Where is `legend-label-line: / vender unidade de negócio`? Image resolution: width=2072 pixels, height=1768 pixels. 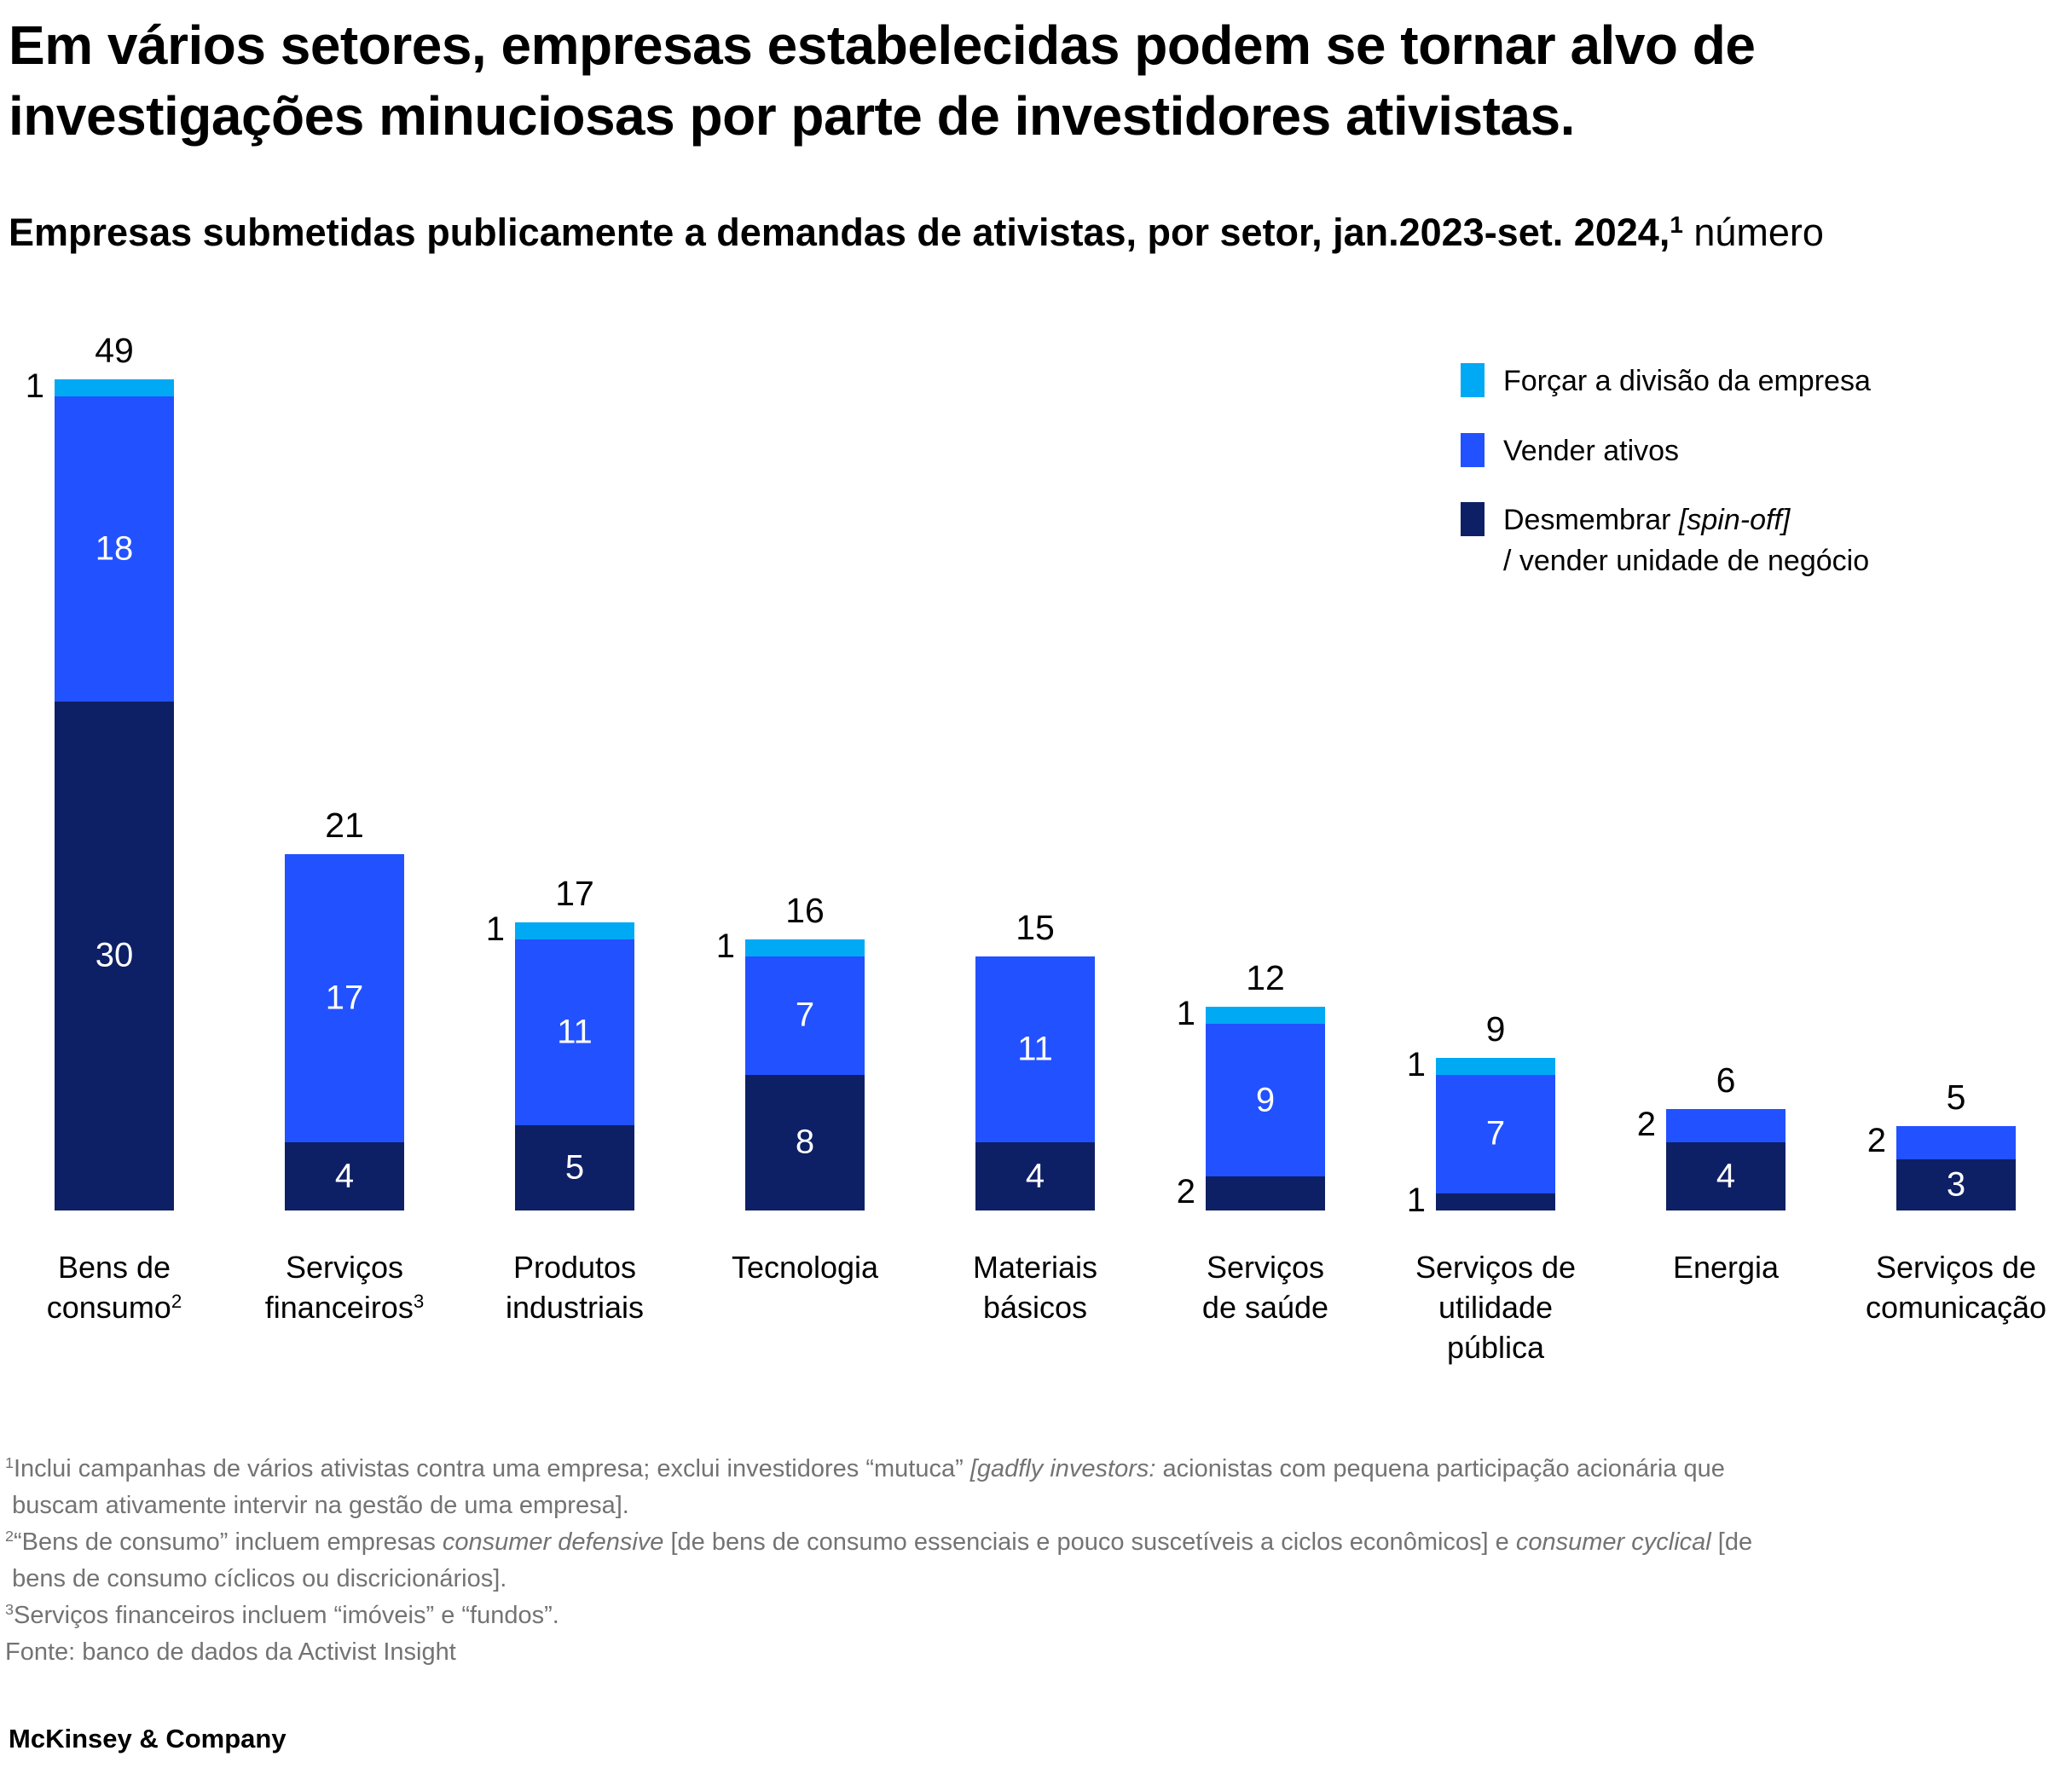 legend-label-line: / vender unidade de negócio is located at coordinates (1686, 561).